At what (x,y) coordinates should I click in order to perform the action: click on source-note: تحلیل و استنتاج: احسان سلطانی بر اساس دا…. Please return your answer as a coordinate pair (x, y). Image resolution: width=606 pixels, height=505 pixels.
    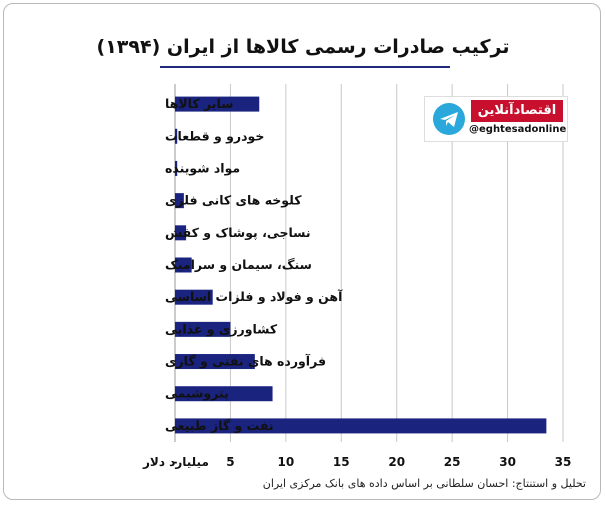
    Looking at the image, I should click on (424, 483).